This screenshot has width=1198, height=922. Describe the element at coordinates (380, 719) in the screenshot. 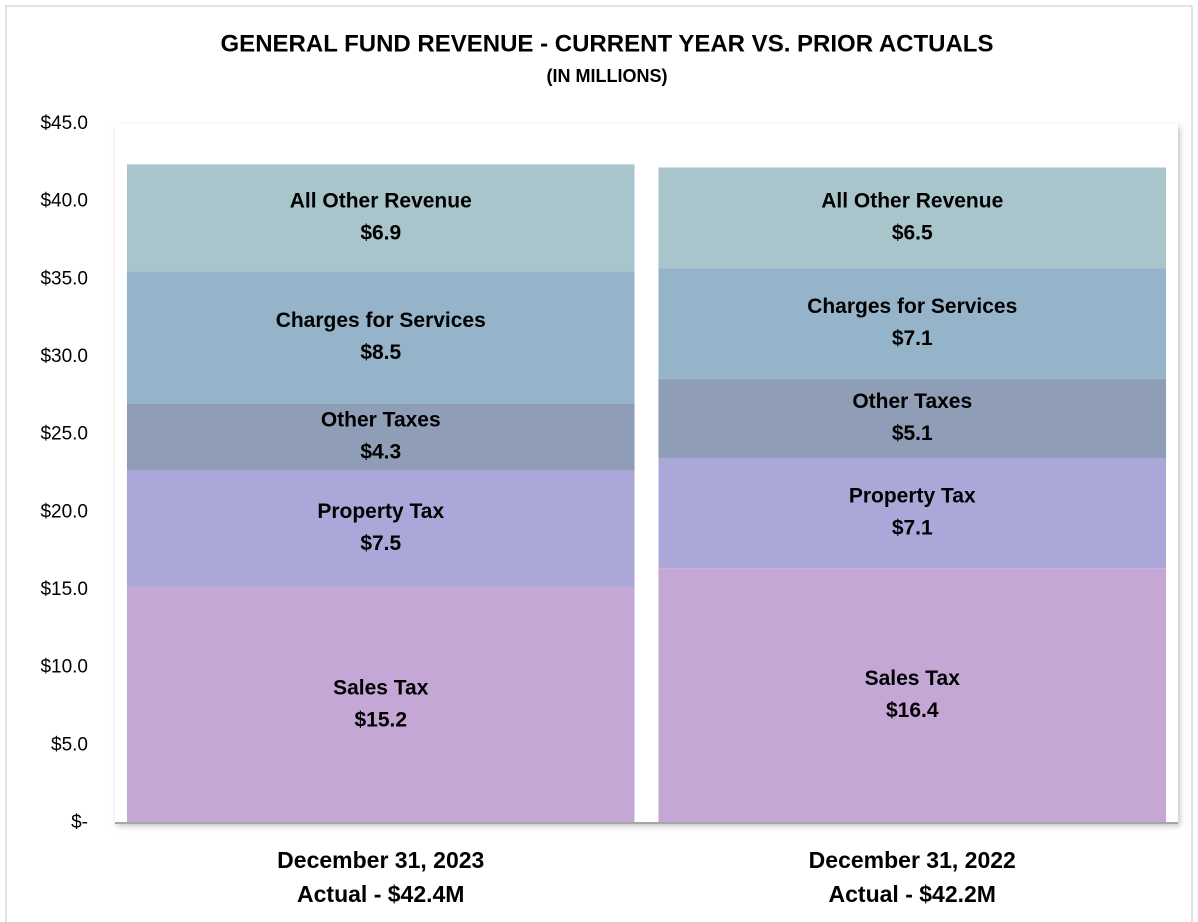

I see `data-label: $15.2` at that location.